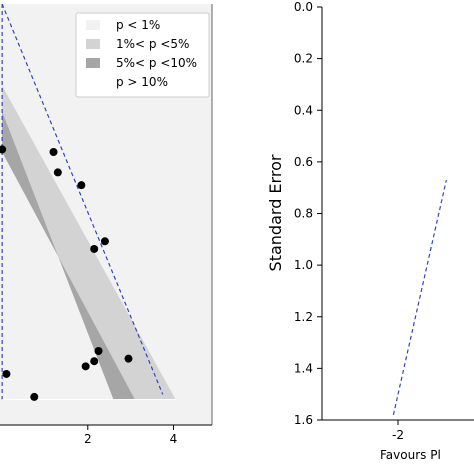 This screenshot has height=474, width=474. I want to click on y-tick-label: 1.0, so click(303, 265).